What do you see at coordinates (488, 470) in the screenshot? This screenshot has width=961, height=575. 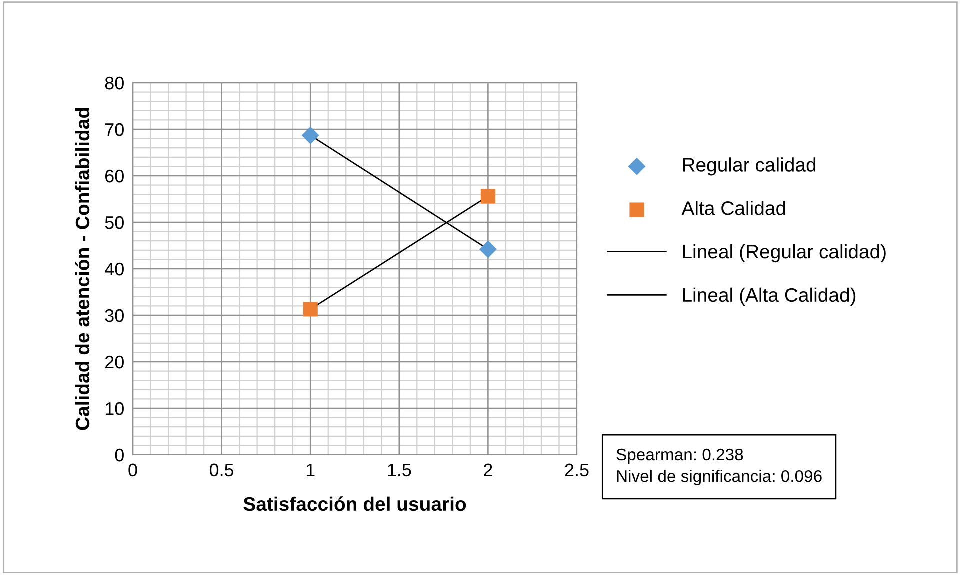 I see `x-tick-label: 2` at bounding box center [488, 470].